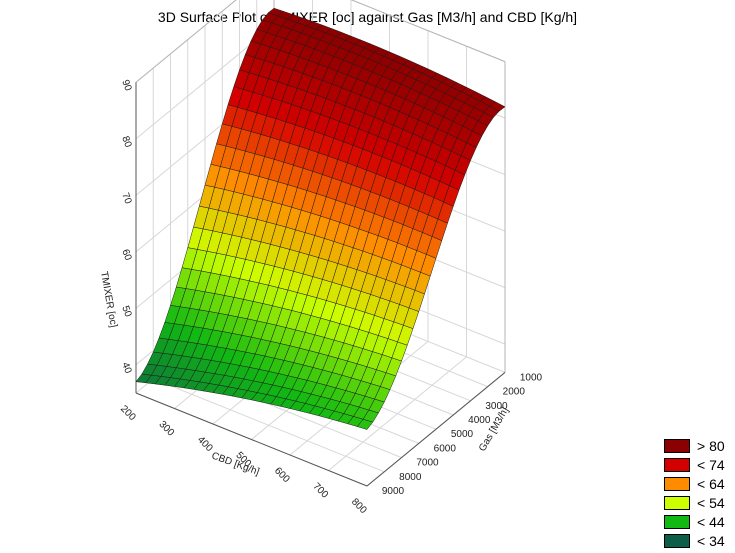  What do you see at coordinates (126, 198) in the screenshot?
I see `z-tick-label: 70` at bounding box center [126, 198].